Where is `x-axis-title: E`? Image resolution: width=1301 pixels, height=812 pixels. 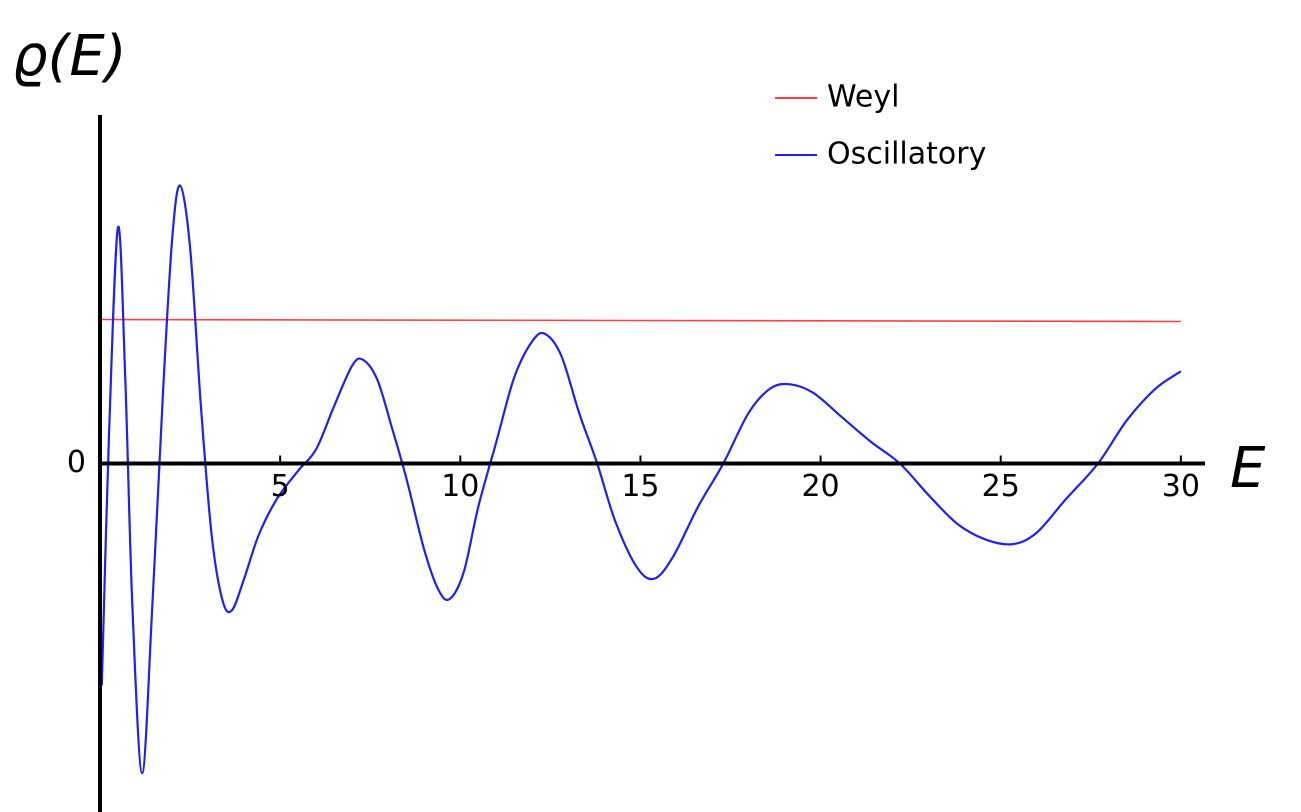 x-axis-title: E is located at coordinates (1248, 468).